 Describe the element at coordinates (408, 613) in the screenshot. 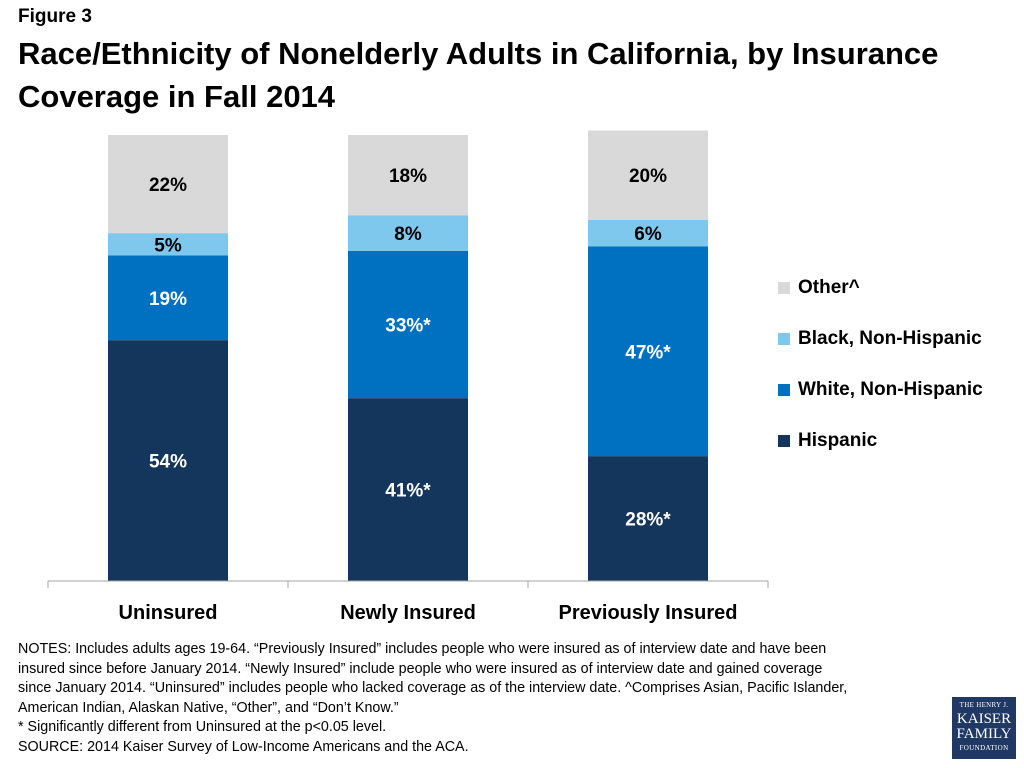

I see `x-tick-label: Newly Insured` at that location.